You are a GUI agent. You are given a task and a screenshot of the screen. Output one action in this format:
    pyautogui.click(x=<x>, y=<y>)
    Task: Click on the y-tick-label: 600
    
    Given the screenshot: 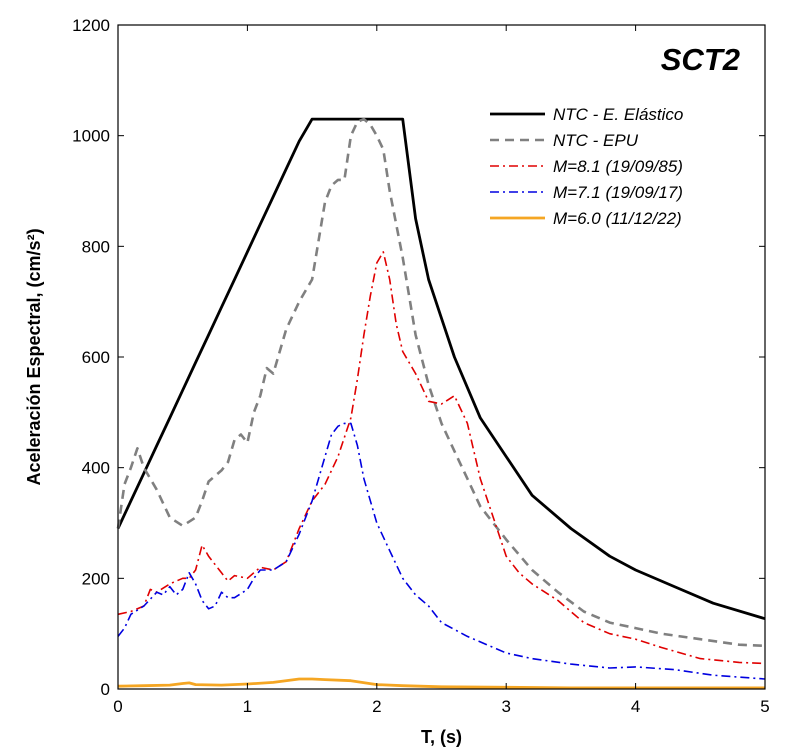 What is the action you would take?
    pyautogui.click(x=96, y=357)
    